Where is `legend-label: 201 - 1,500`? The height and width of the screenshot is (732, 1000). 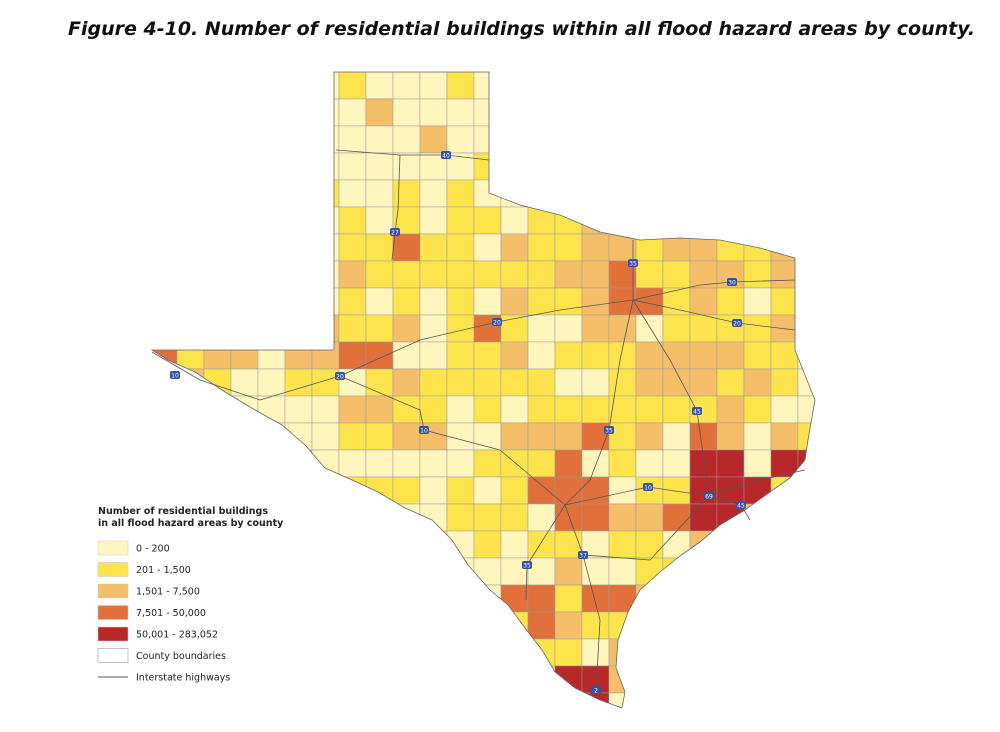
legend-label: 201 - 1,500 is located at coordinates (163, 570).